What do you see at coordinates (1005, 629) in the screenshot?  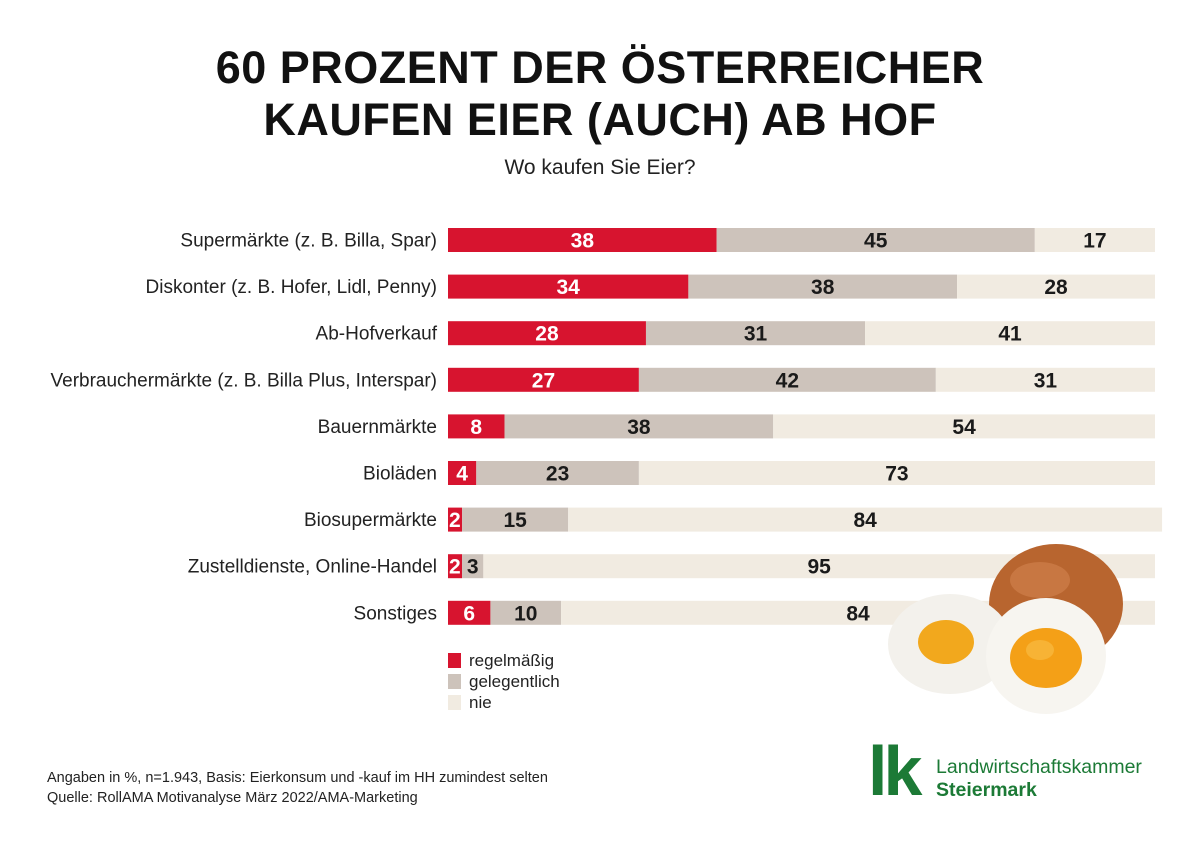 I see `boiled-eggs-image` at bounding box center [1005, 629].